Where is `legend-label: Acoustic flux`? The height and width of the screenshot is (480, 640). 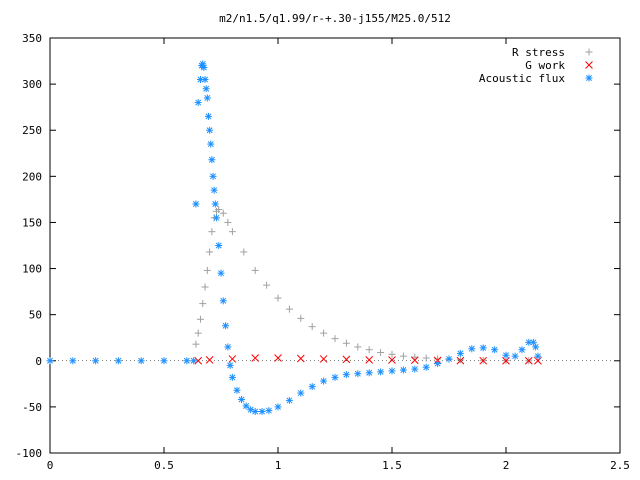 legend-label: Acoustic flux is located at coordinates (522, 78).